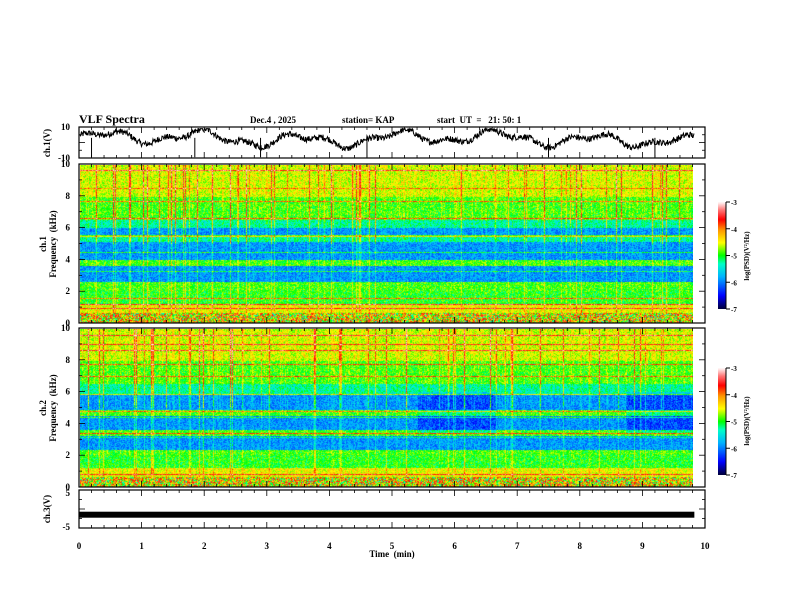 This screenshot has width=792, height=612. I want to click on colorbar-2-label: log(PSD)(V²/Hz), so click(747, 421).